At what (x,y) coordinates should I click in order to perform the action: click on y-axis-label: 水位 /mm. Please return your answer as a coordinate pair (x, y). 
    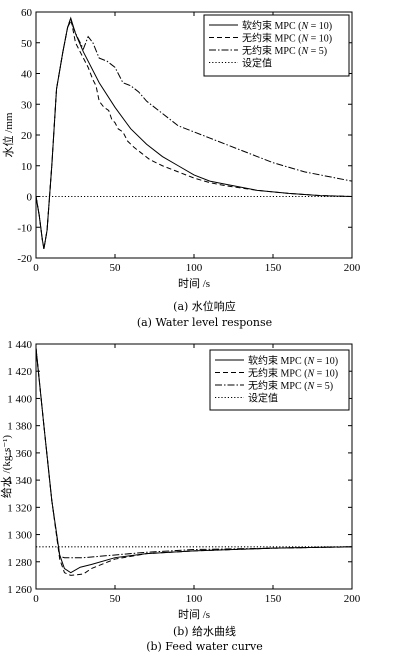
    Looking at the image, I should click on (8, 134).